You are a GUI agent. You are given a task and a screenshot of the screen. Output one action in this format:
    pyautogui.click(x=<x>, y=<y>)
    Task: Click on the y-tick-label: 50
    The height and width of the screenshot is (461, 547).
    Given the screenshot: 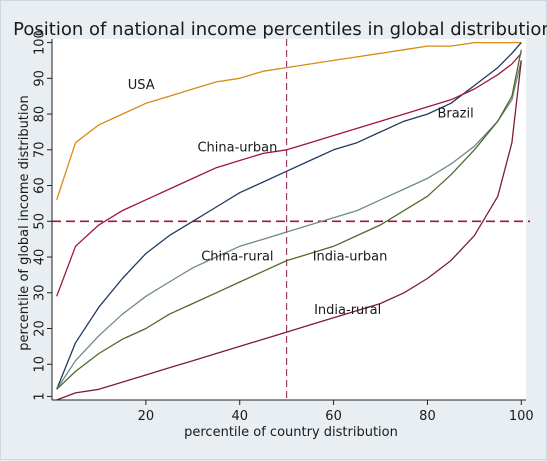 What is the action you would take?
    pyautogui.click(x=40, y=221)
    